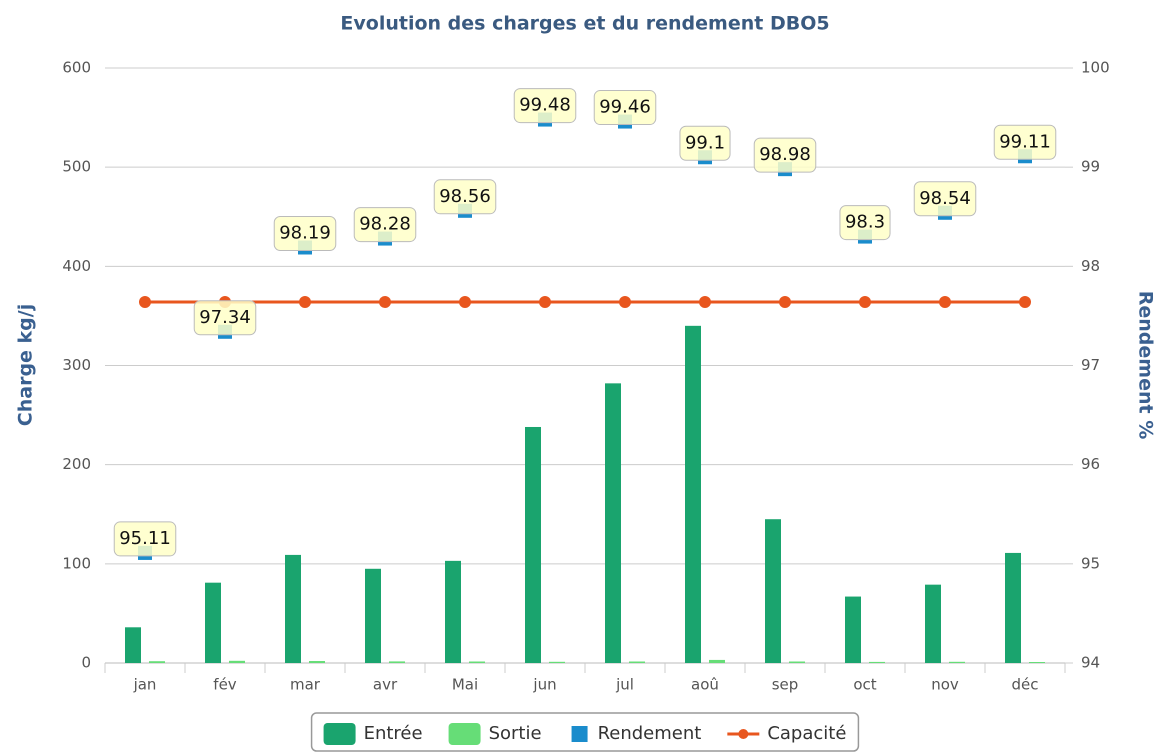 This screenshot has height=753, width=1163. I want to click on data-label: 95.11, so click(145, 539).